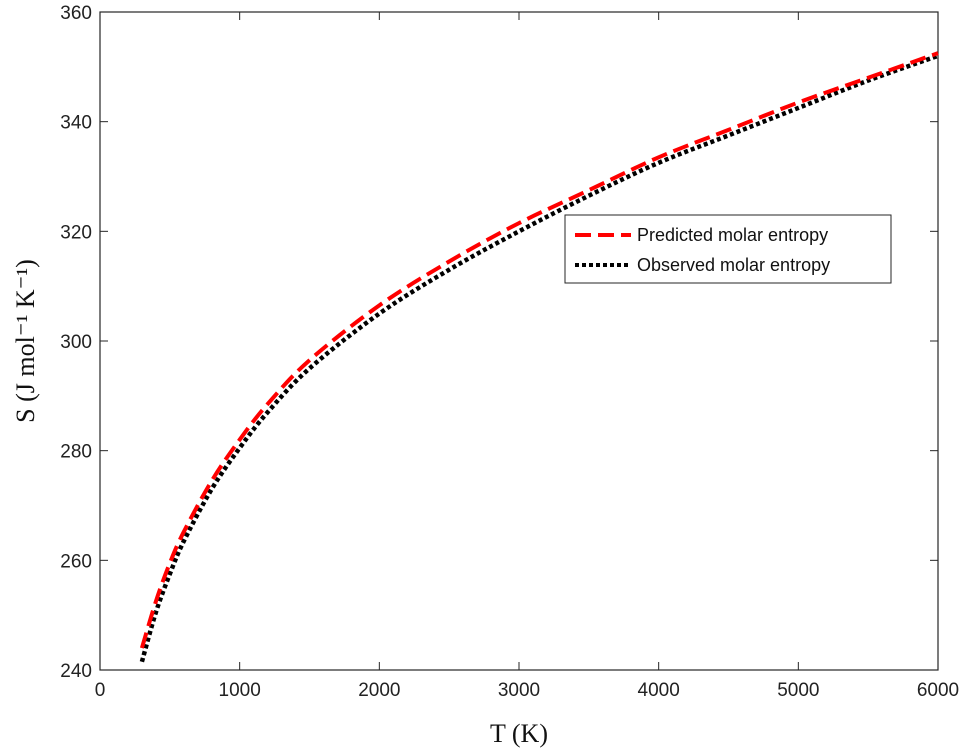  Describe the element at coordinates (76, 671) in the screenshot. I see `y-tick-label: 240` at that location.